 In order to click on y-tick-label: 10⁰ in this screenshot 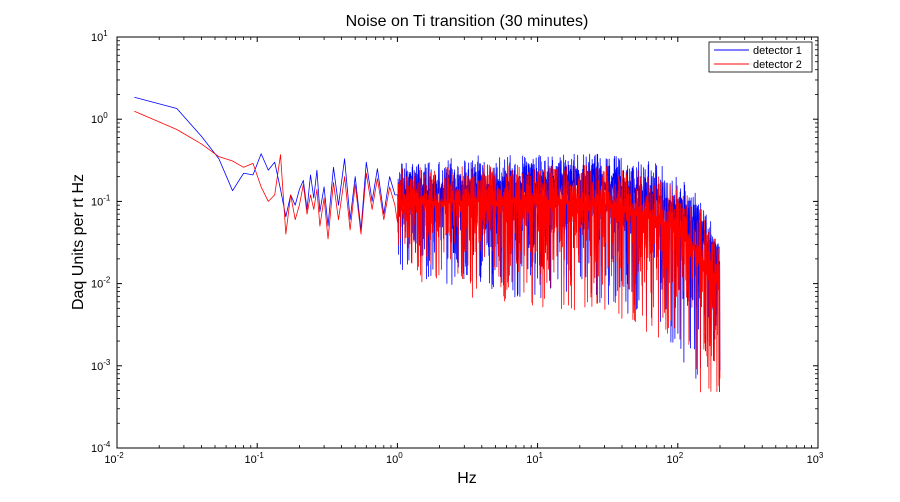, I will do `click(99, 118)`.